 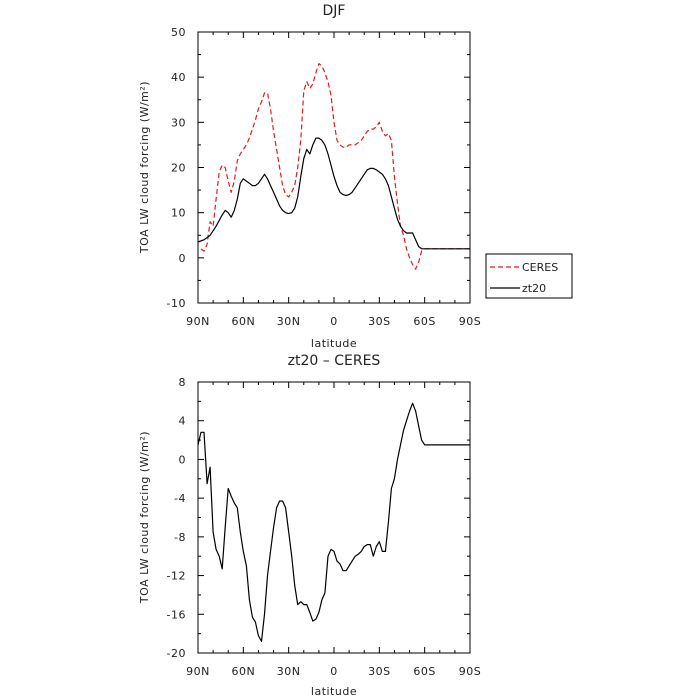 What do you see at coordinates (176, 653) in the screenshot?
I see `y-tick-label: -20` at bounding box center [176, 653].